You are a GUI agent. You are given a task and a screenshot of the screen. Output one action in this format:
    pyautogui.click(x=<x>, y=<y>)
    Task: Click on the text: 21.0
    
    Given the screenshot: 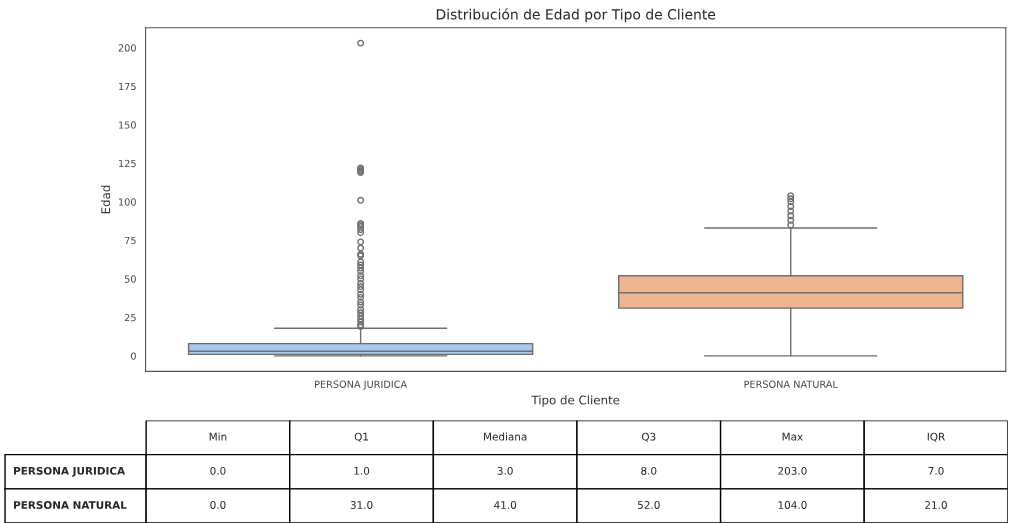 What is the action you would take?
    pyautogui.click(x=936, y=505)
    